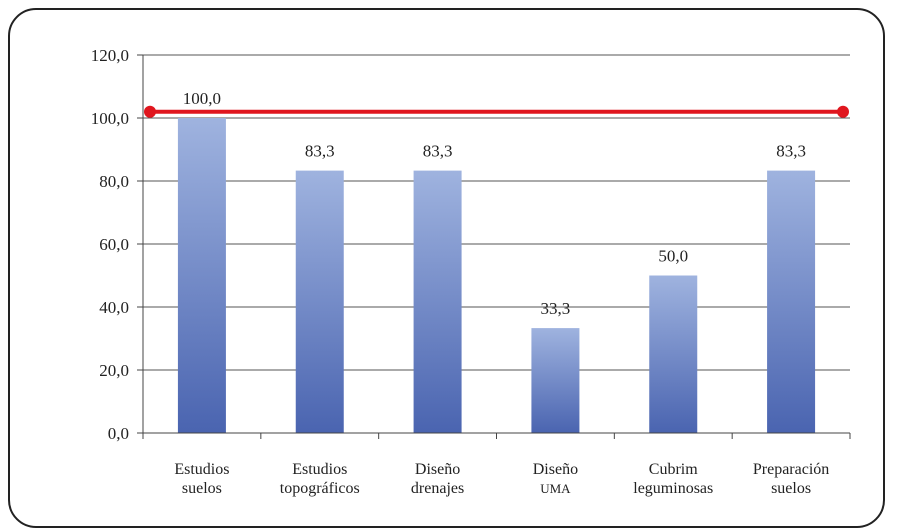  I want to click on y-tick-label: 20,0, so click(114, 370).